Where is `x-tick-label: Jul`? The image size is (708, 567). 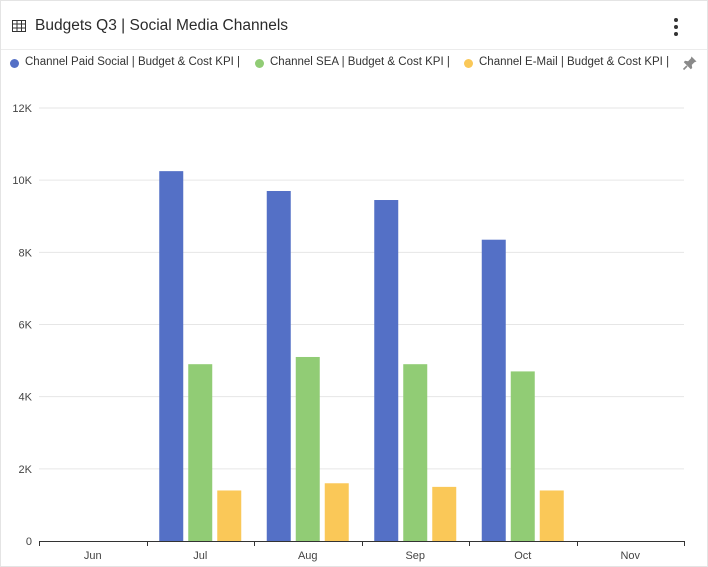 x-tick-label: Jul is located at coordinates (200, 556).